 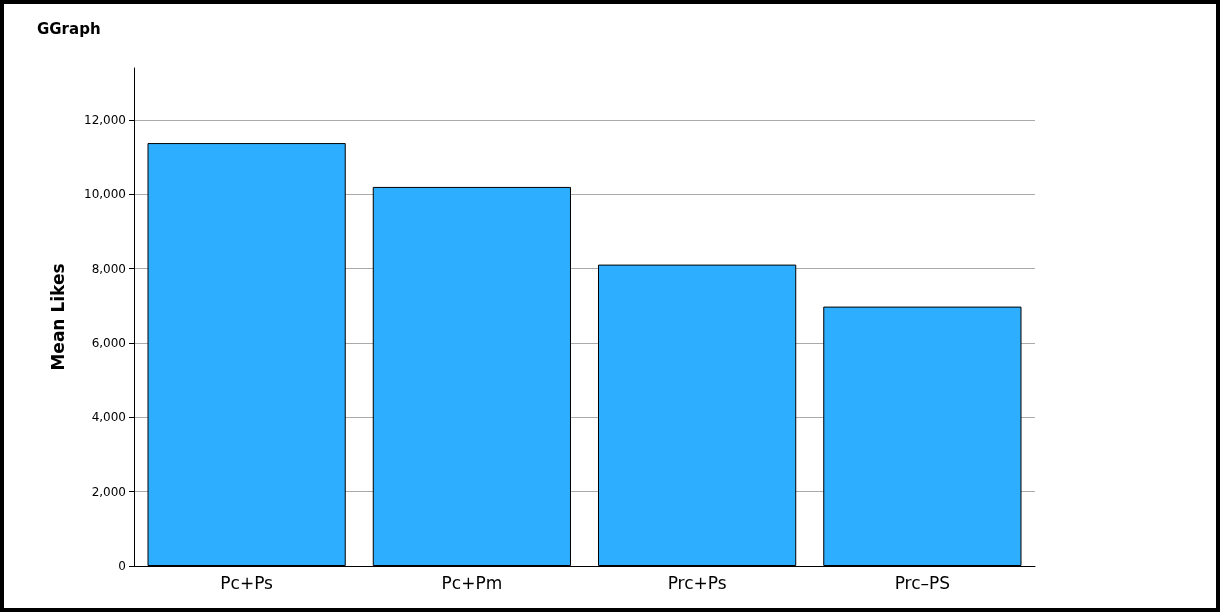 What do you see at coordinates (108, 268) in the screenshot?
I see `y-tick-label: 8,000` at bounding box center [108, 268].